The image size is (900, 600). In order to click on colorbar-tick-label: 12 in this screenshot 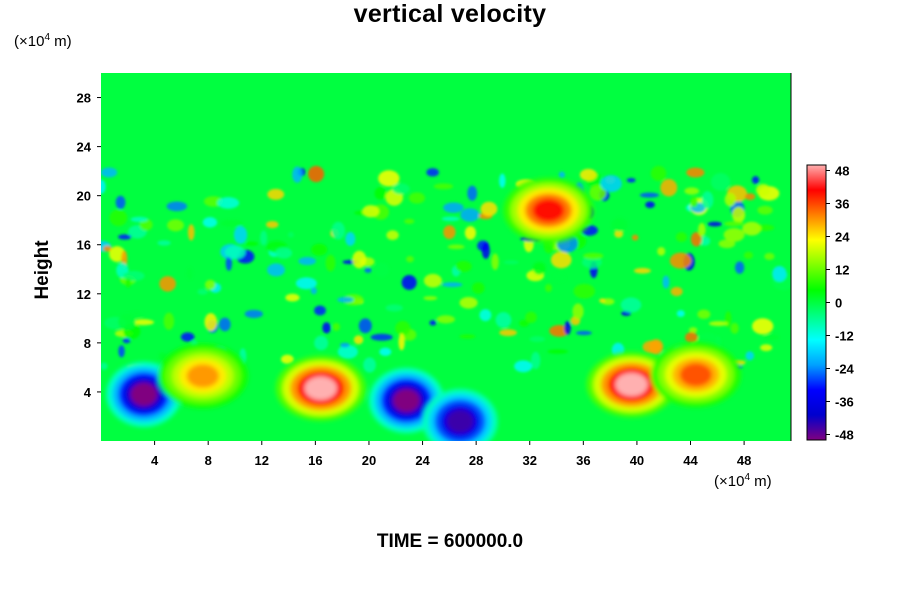, I will do `click(842, 270)`.